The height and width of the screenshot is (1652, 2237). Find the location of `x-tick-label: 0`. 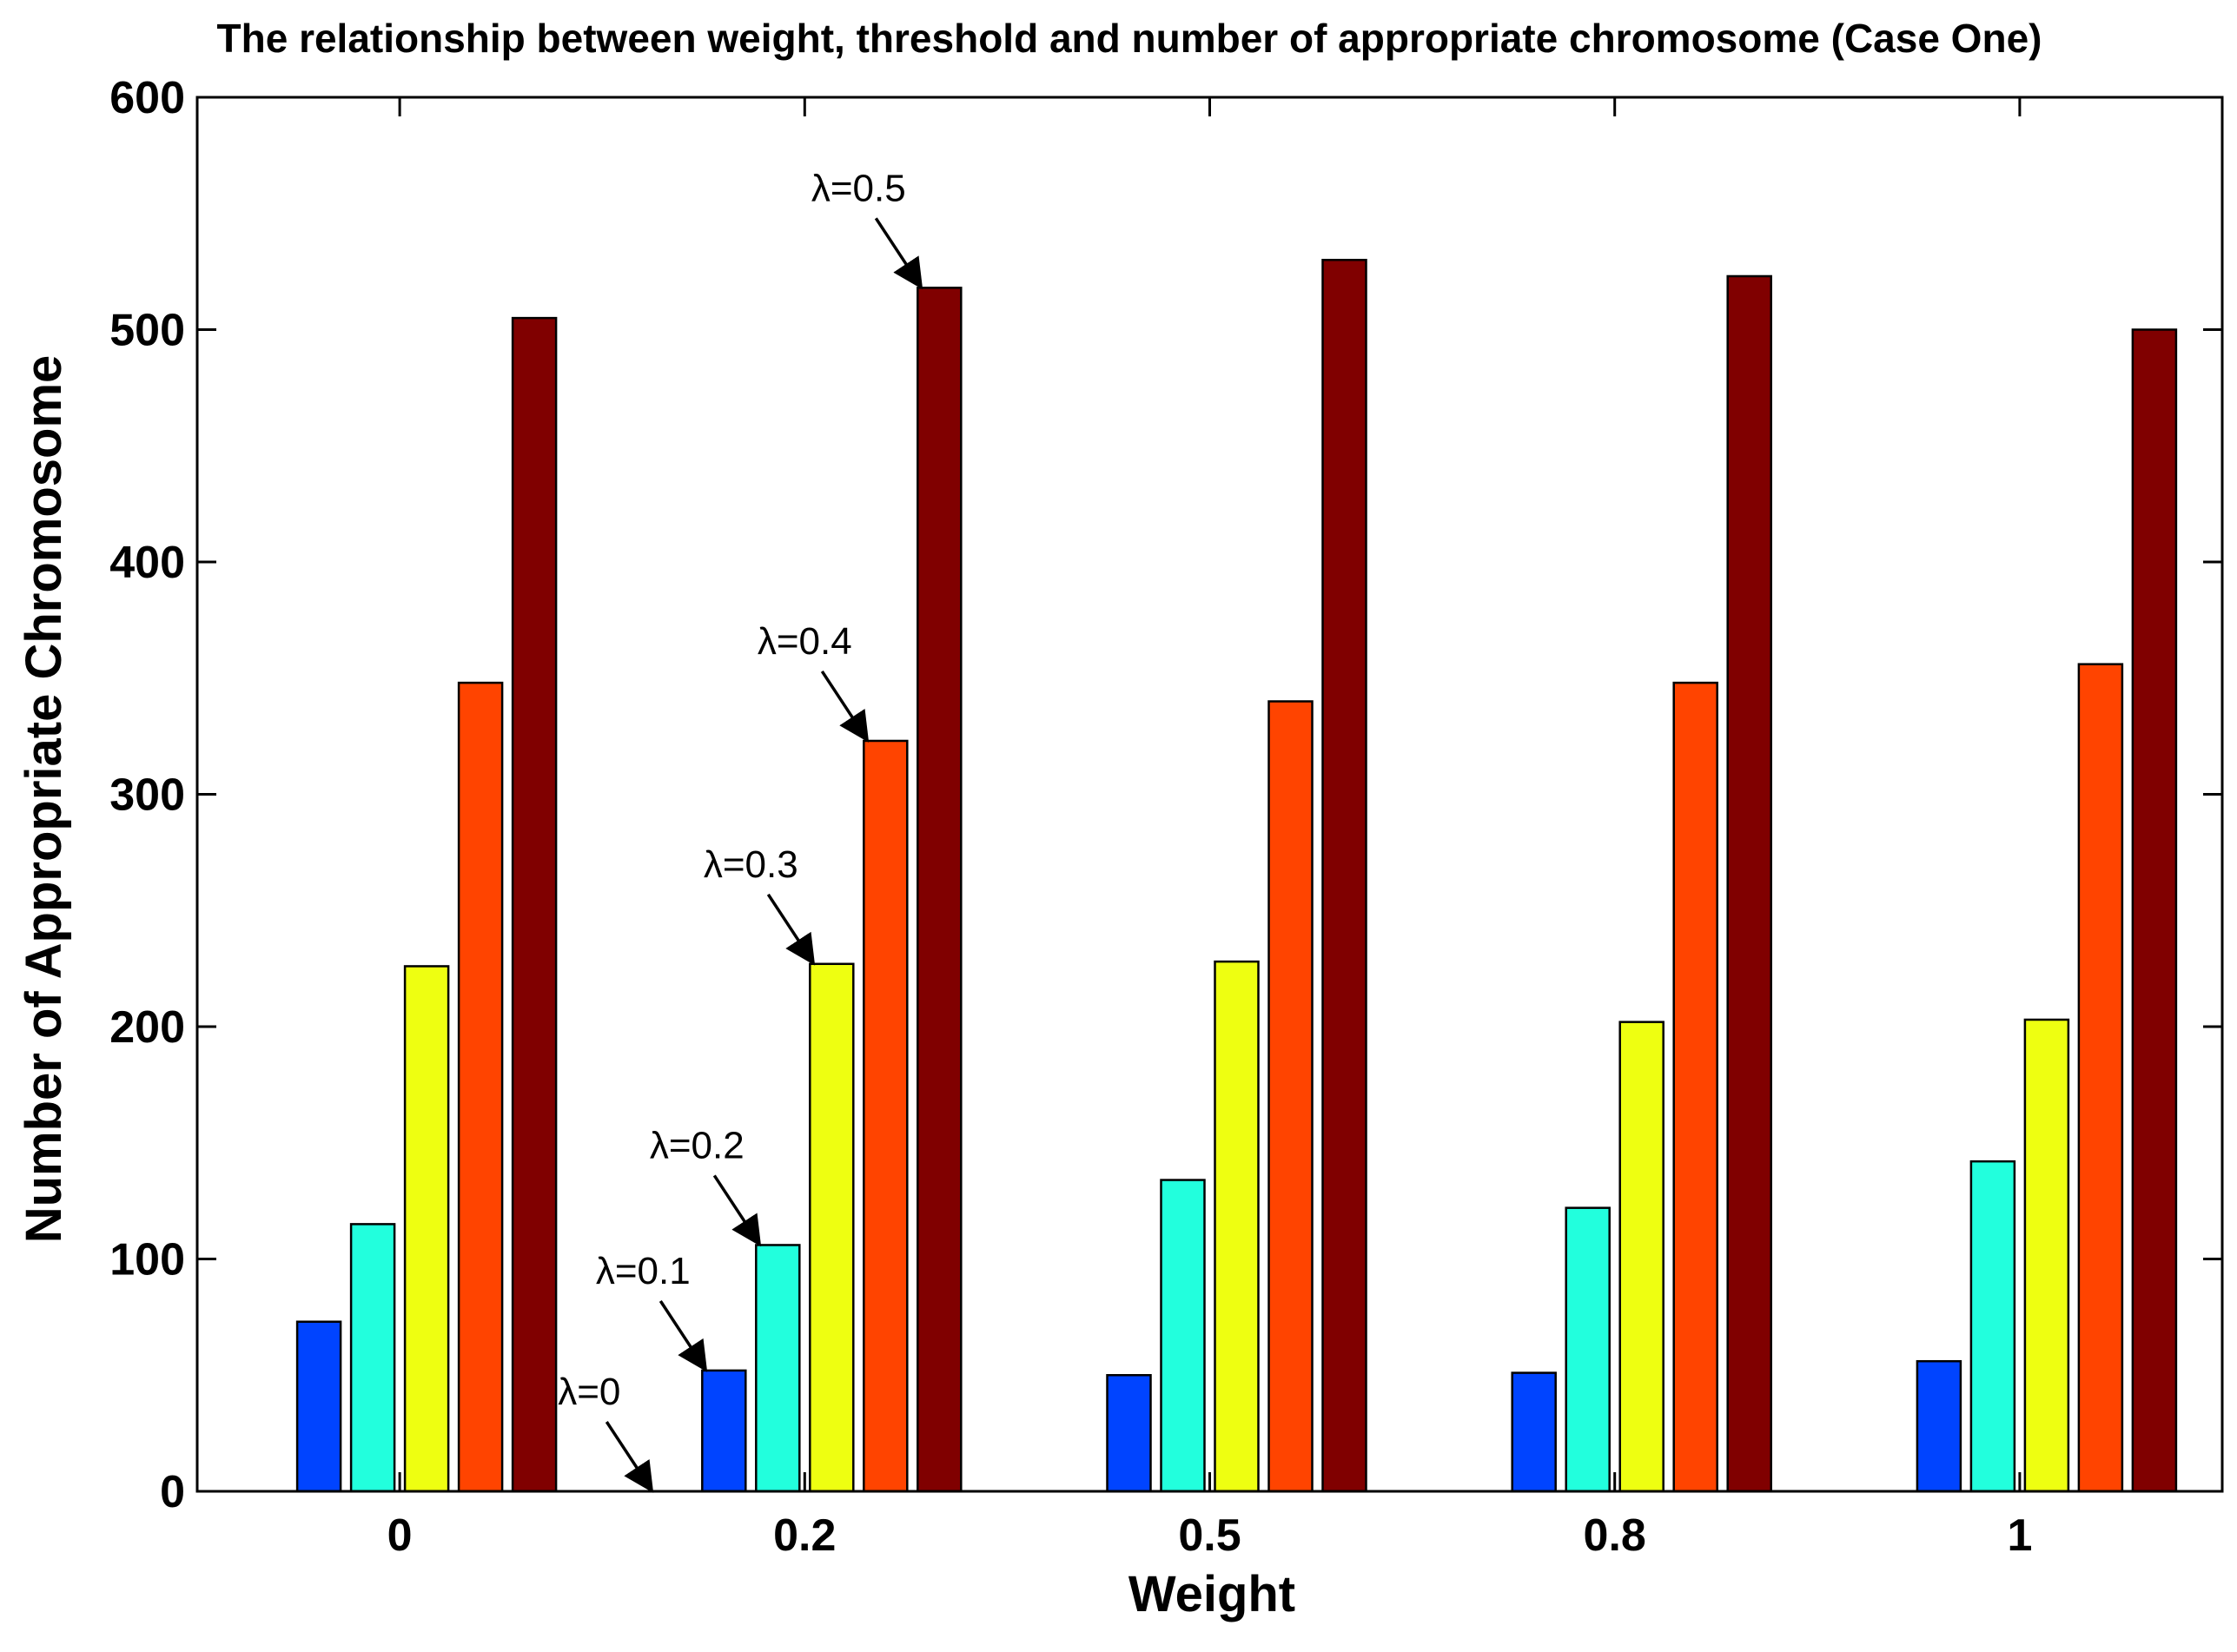

x-tick-label: 0 is located at coordinates (400, 1535).